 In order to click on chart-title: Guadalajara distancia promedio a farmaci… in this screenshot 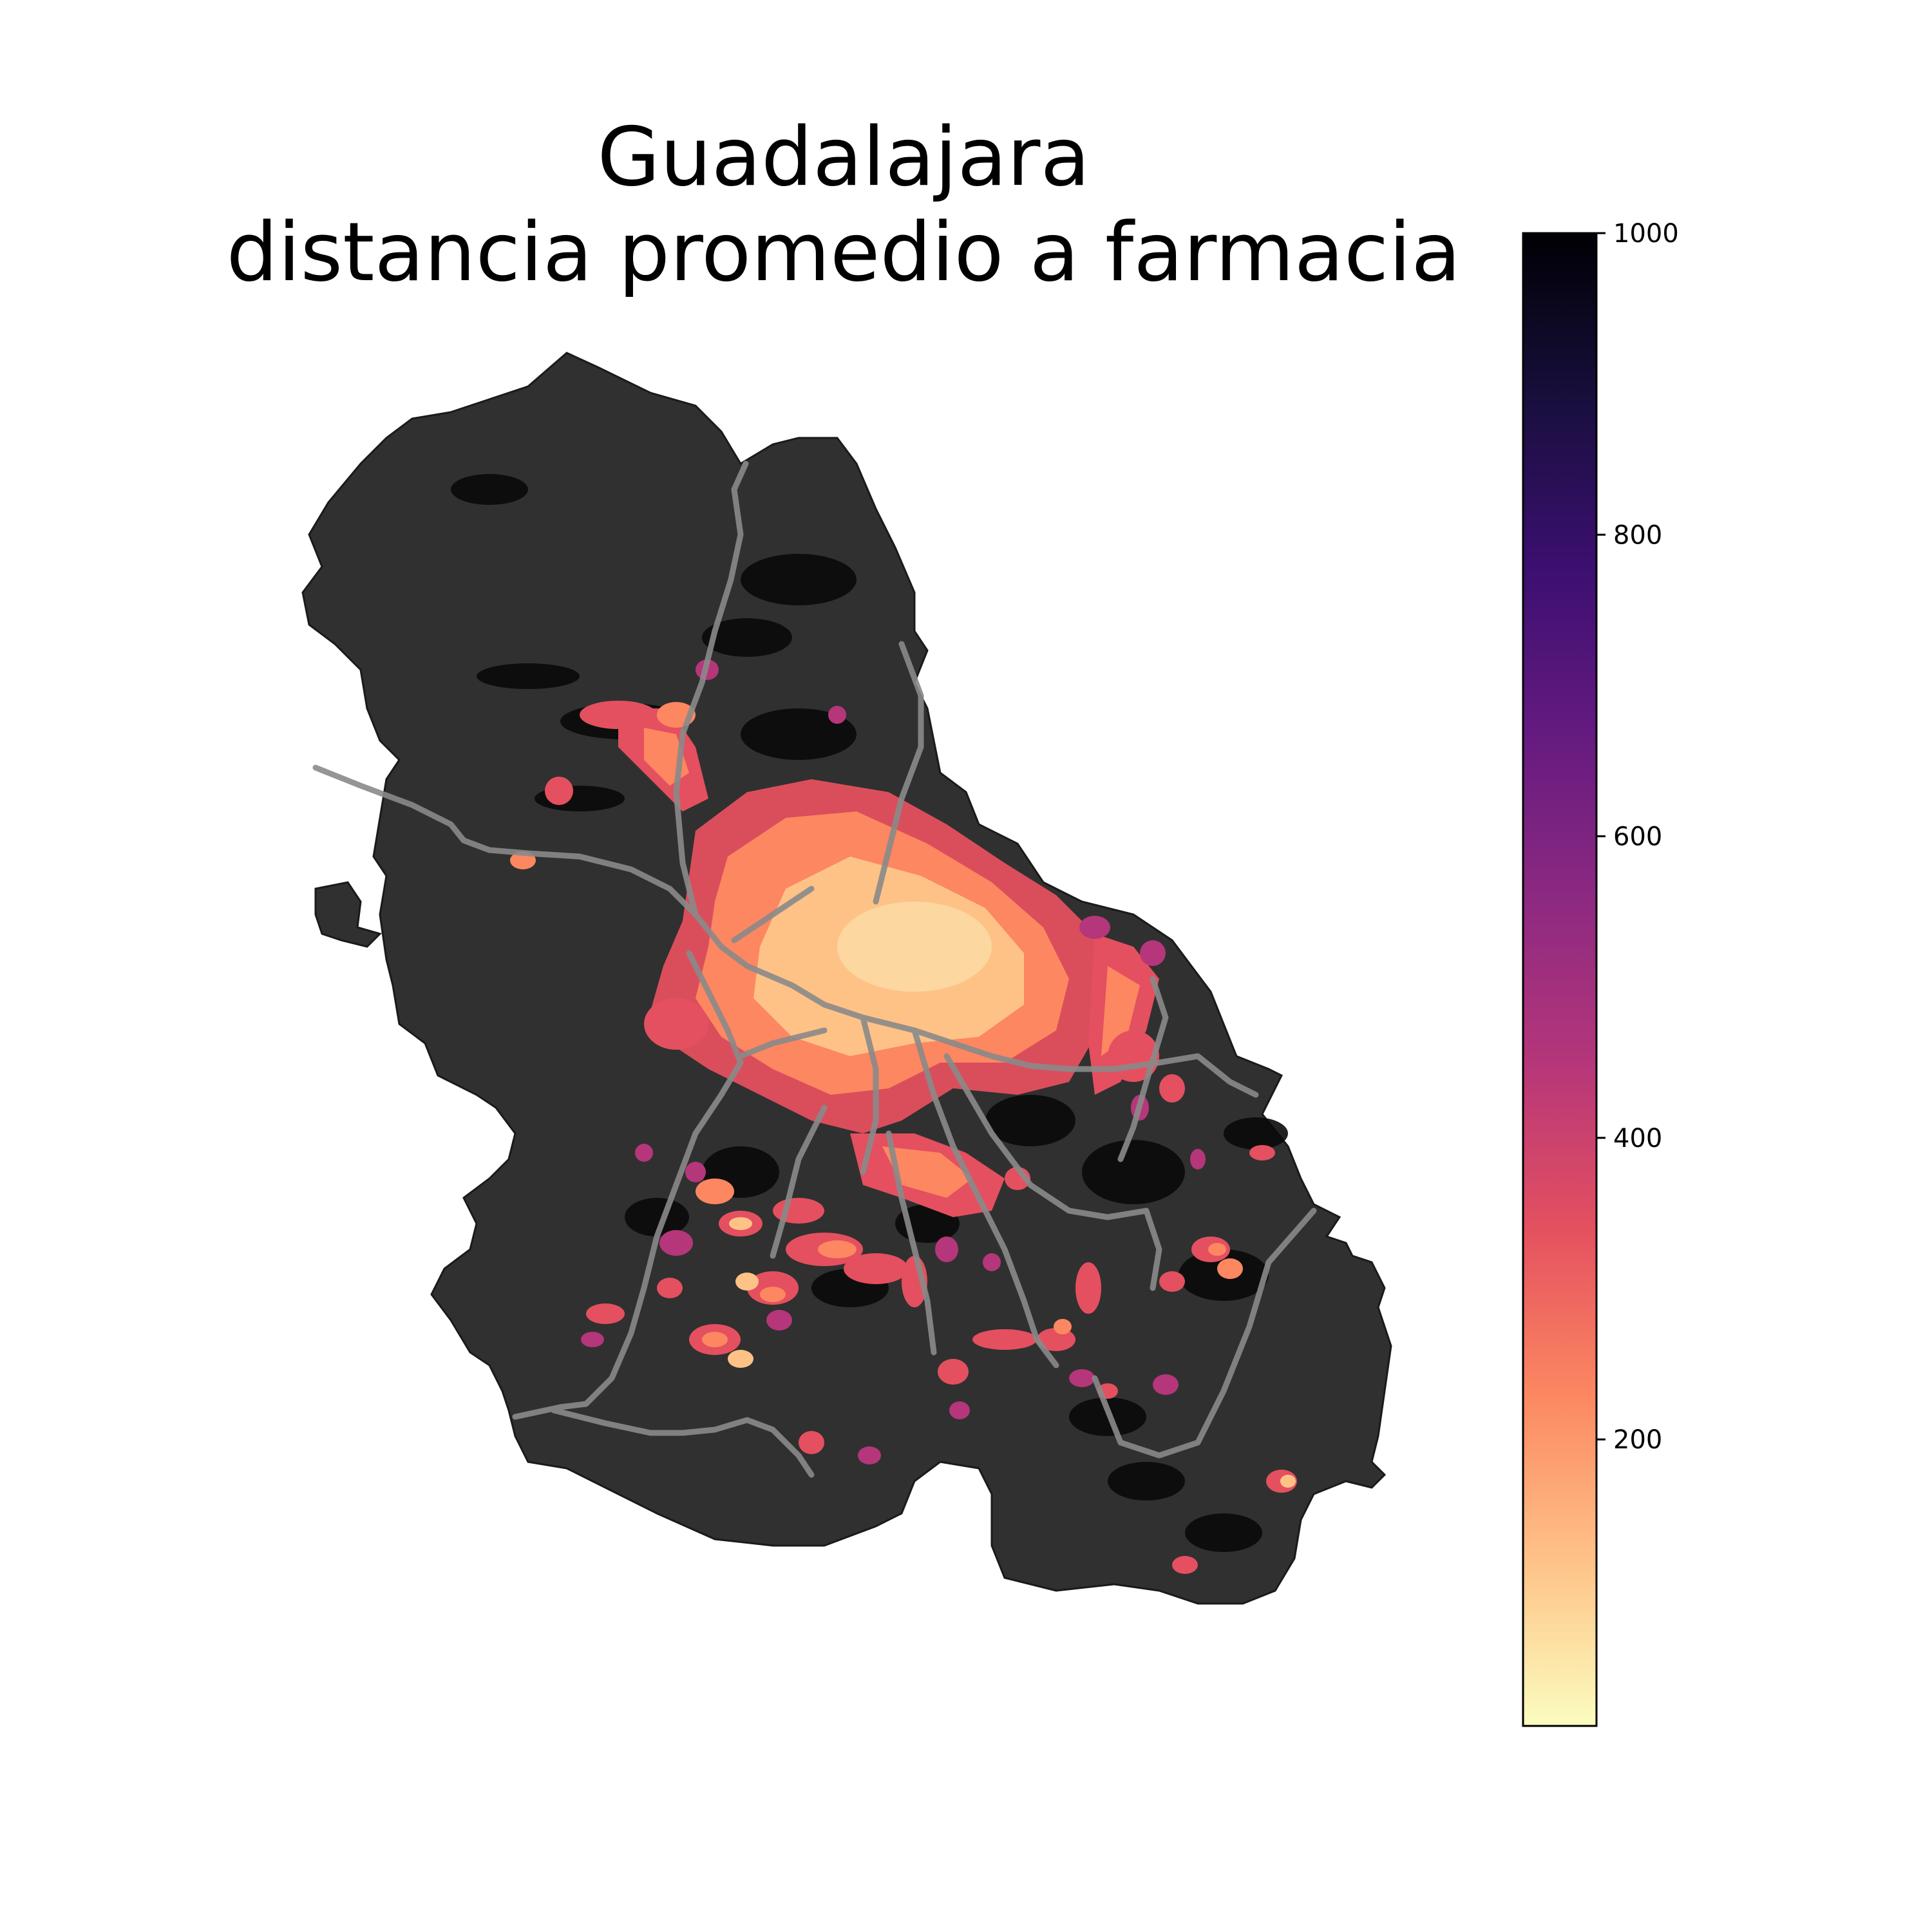, I will do `click(844, 149)`.